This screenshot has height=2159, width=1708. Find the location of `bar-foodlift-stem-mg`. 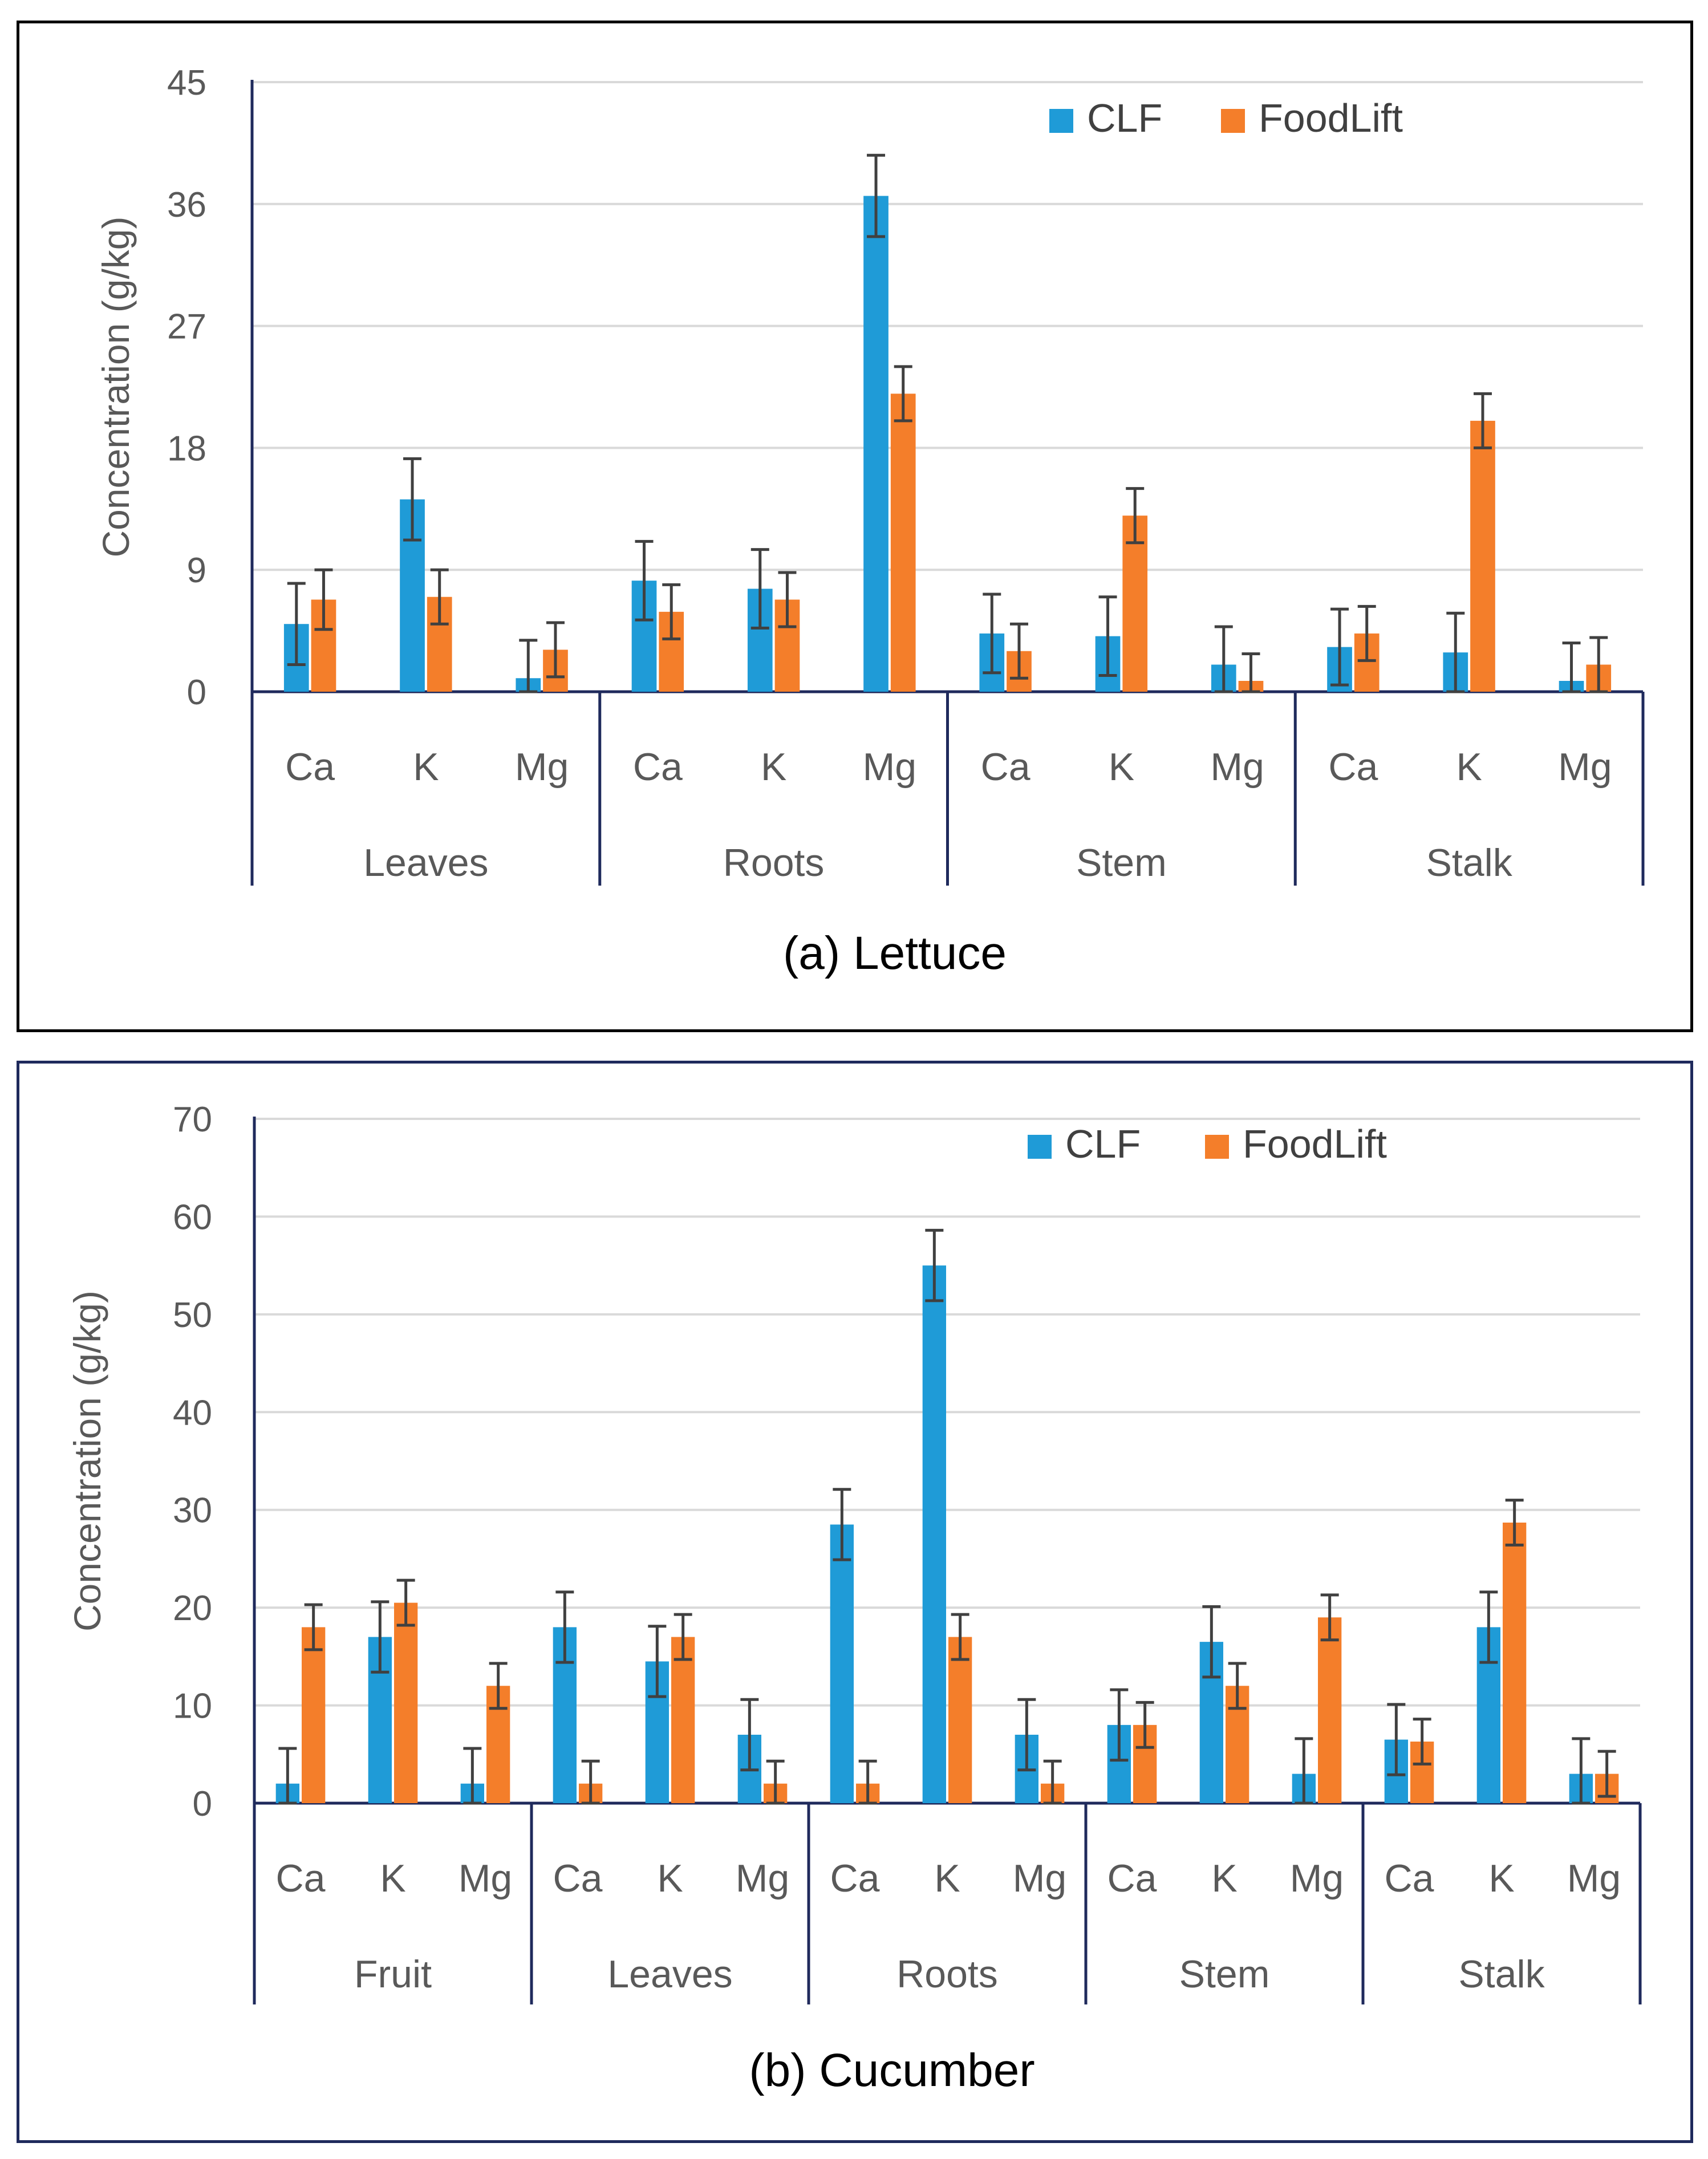

bar-foodlift-stem-mg is located at coordinates (1330, 1710).